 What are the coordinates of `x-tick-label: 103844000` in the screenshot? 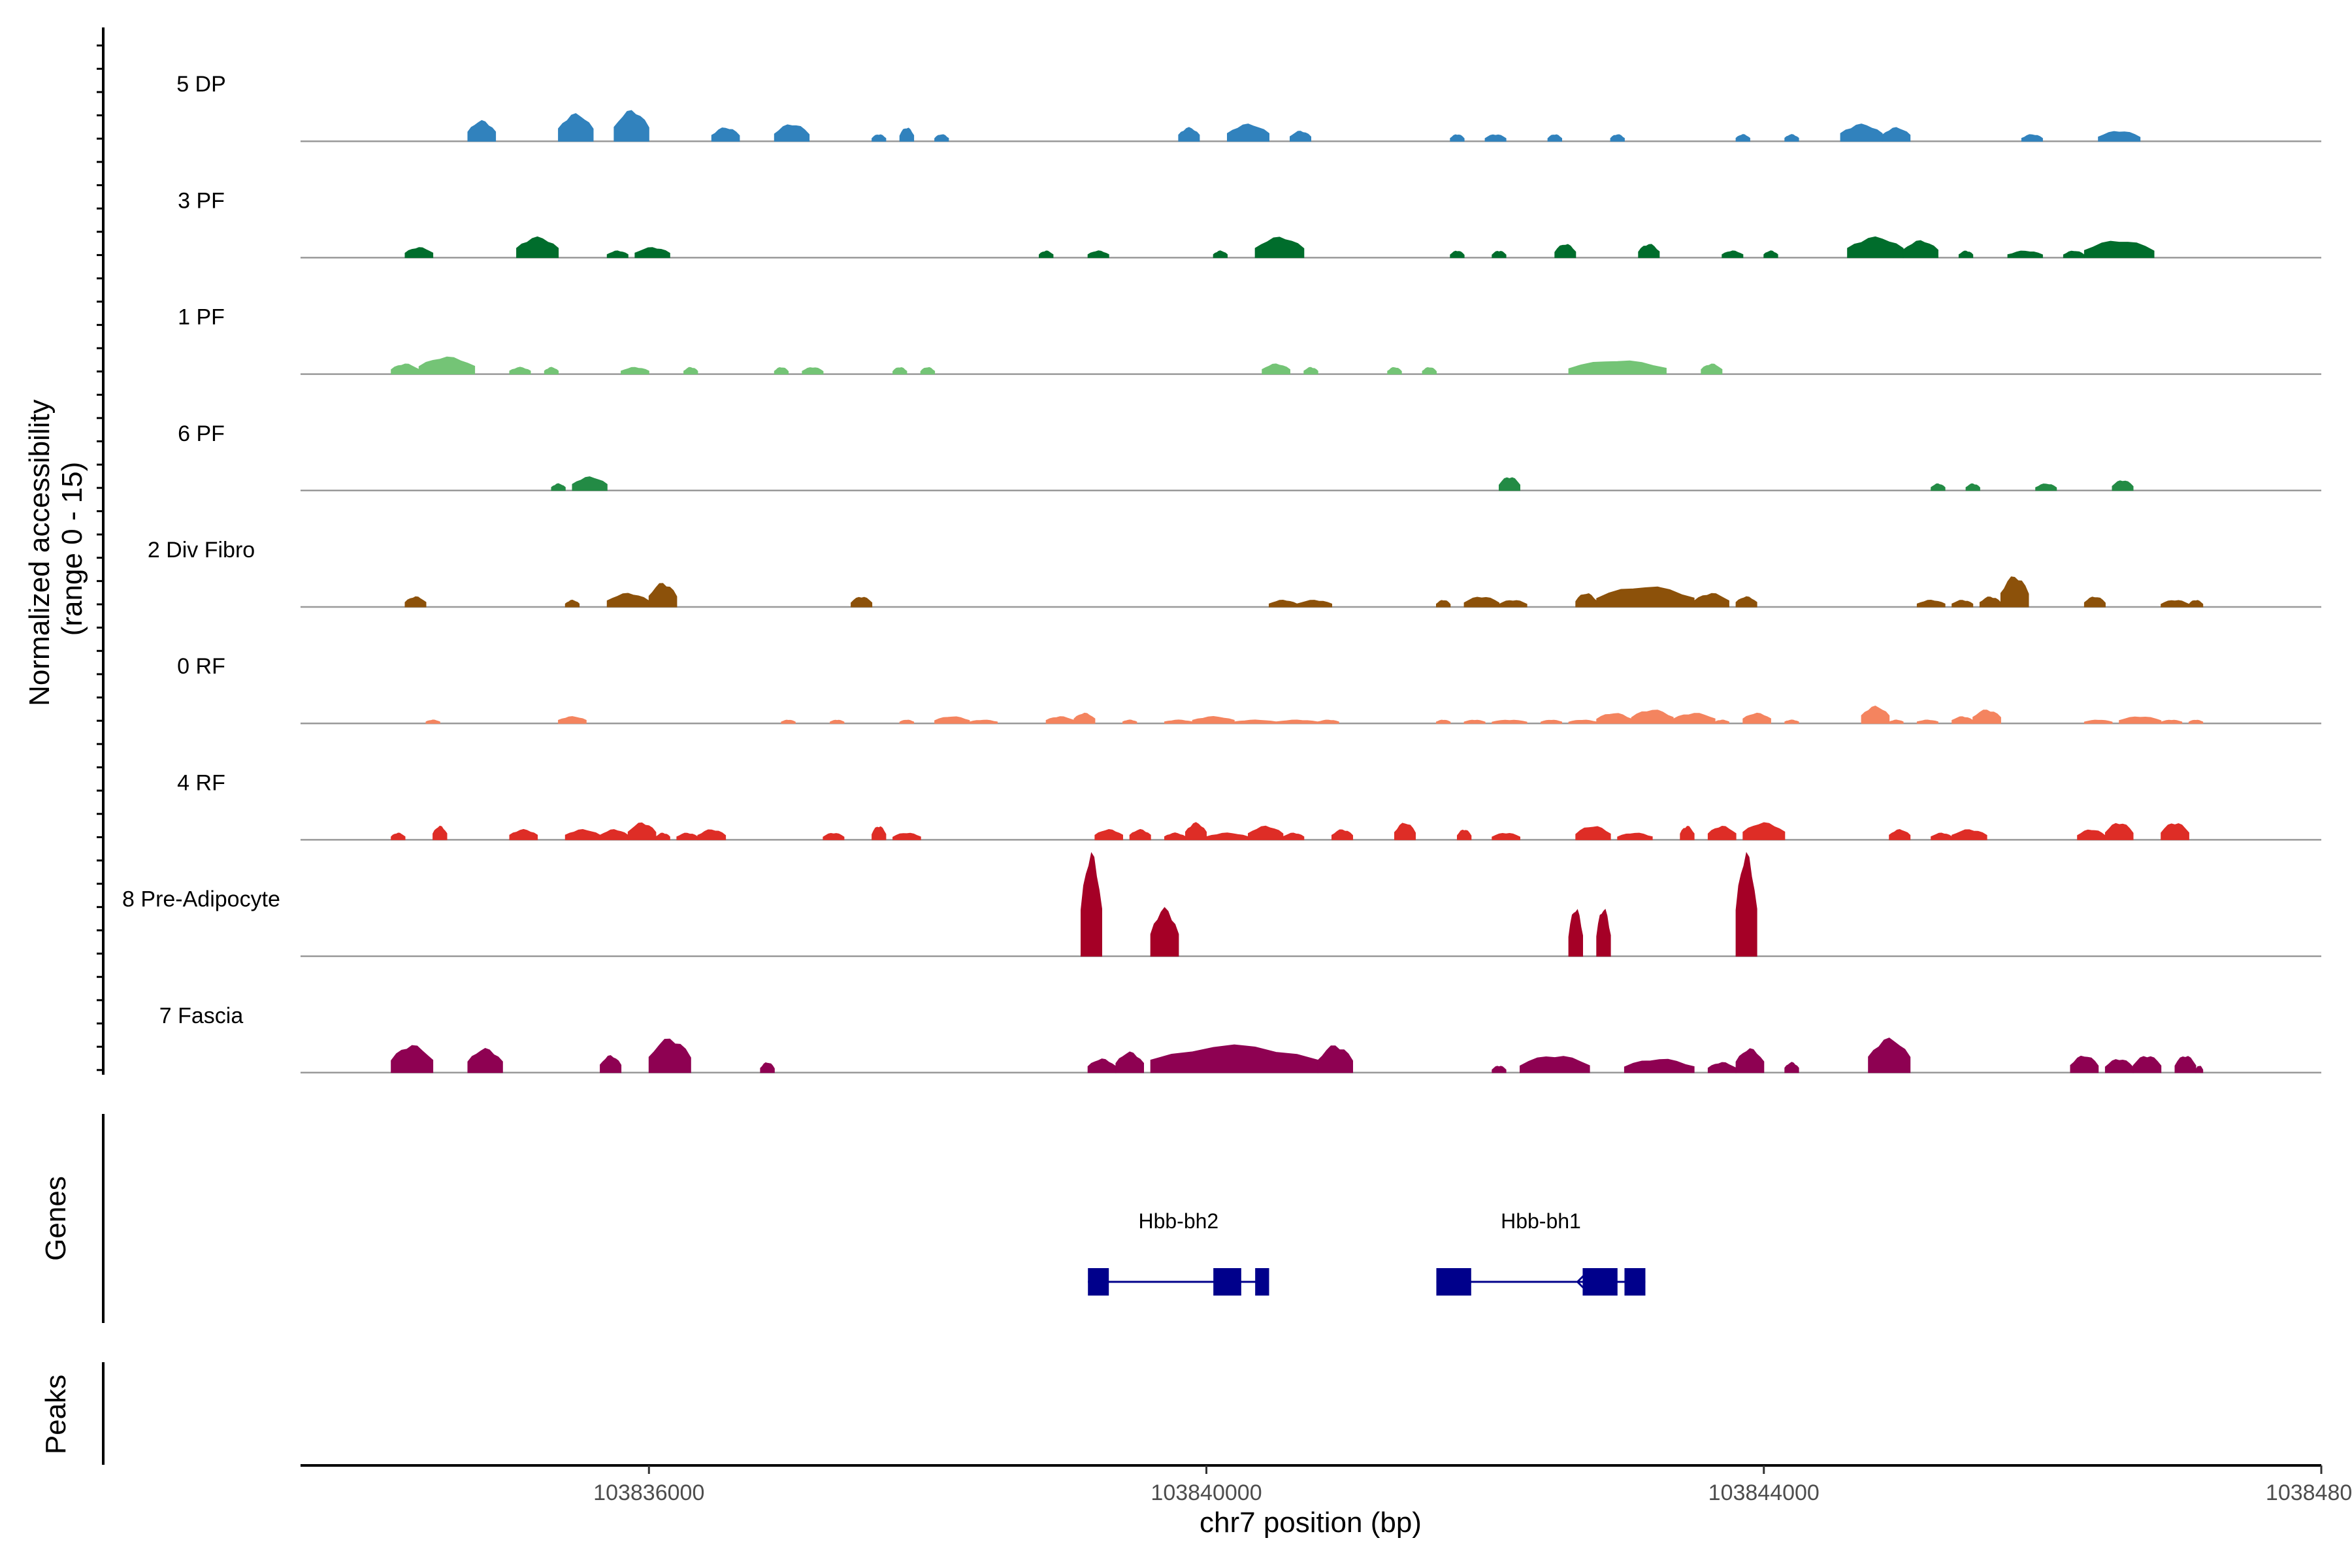 It's located at (1764, 1492).